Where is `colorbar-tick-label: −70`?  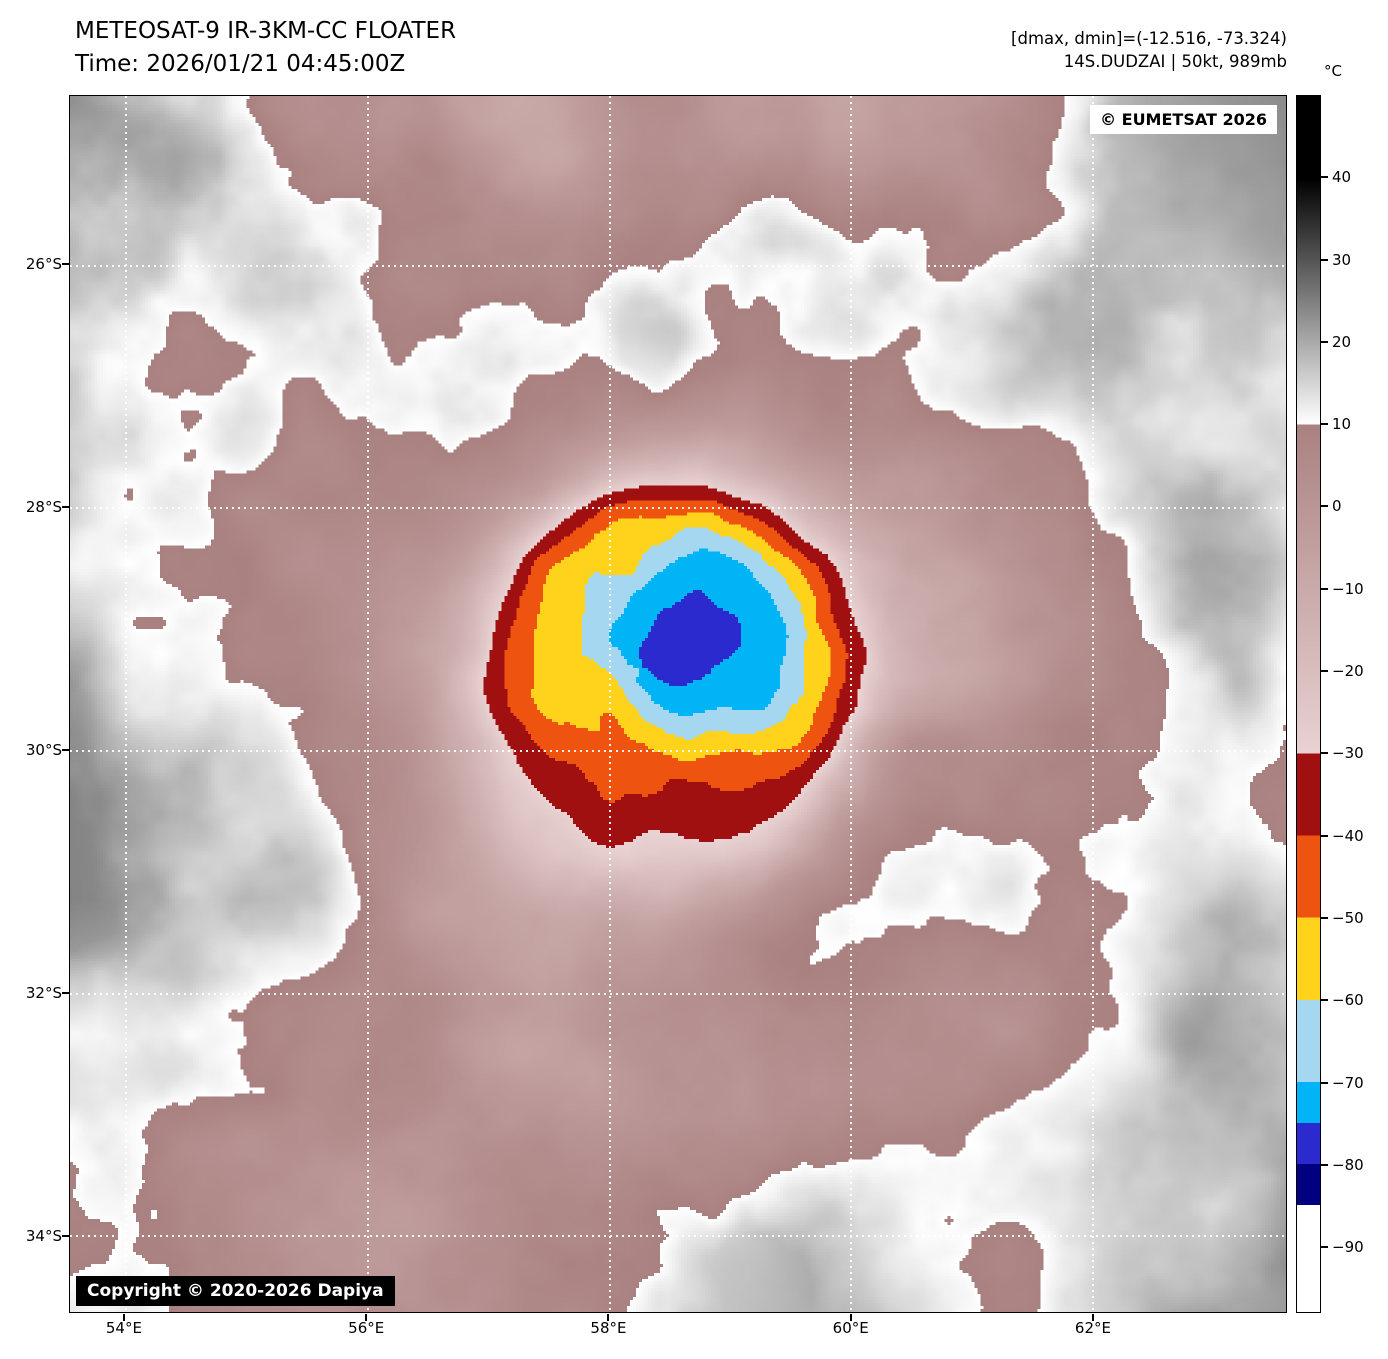
colorbar-tick-label: −70 is located at coordinates (1348, 1082).